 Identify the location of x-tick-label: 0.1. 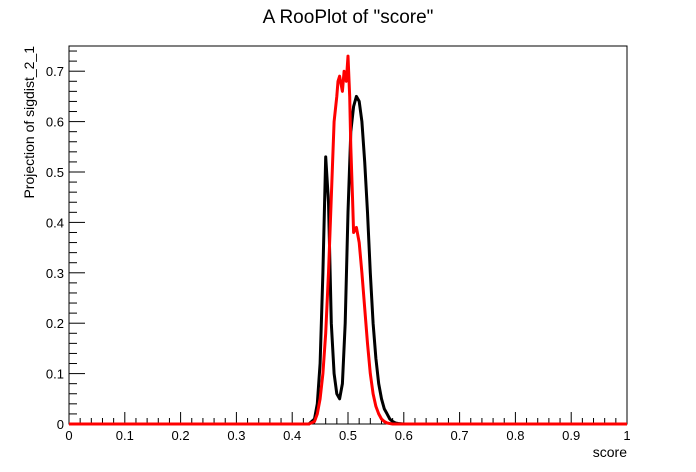
(125, 435).